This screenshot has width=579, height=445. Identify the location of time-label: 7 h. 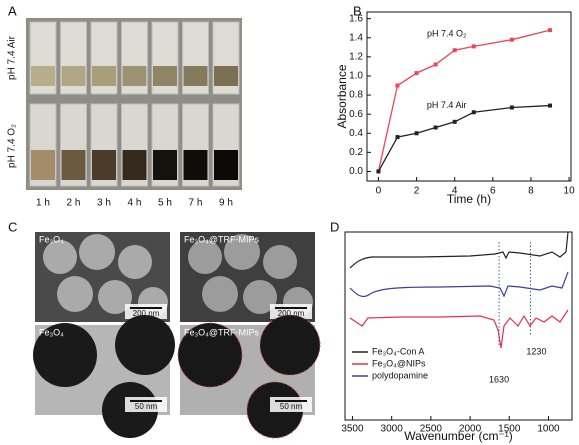
(196, 203).